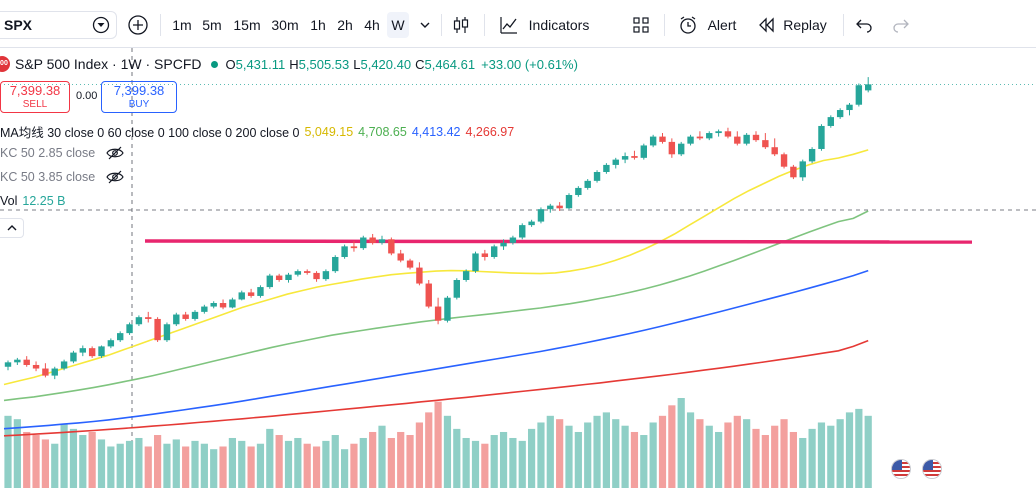  What do you see at coordinates (35, 90) in the screenshot?
I see `sell-price: 7,399.38` at bounding box center [35, 90].